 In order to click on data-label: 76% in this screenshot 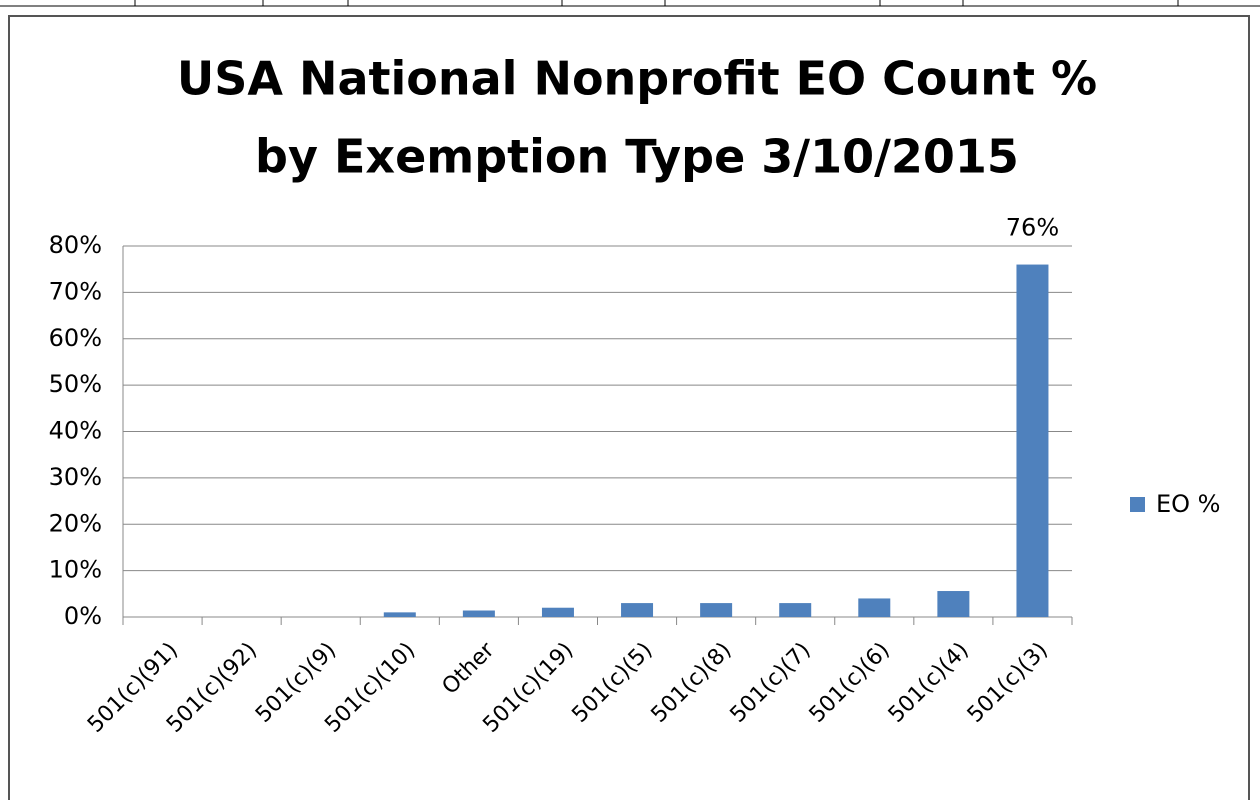, I will do `click(1032, 228)`.